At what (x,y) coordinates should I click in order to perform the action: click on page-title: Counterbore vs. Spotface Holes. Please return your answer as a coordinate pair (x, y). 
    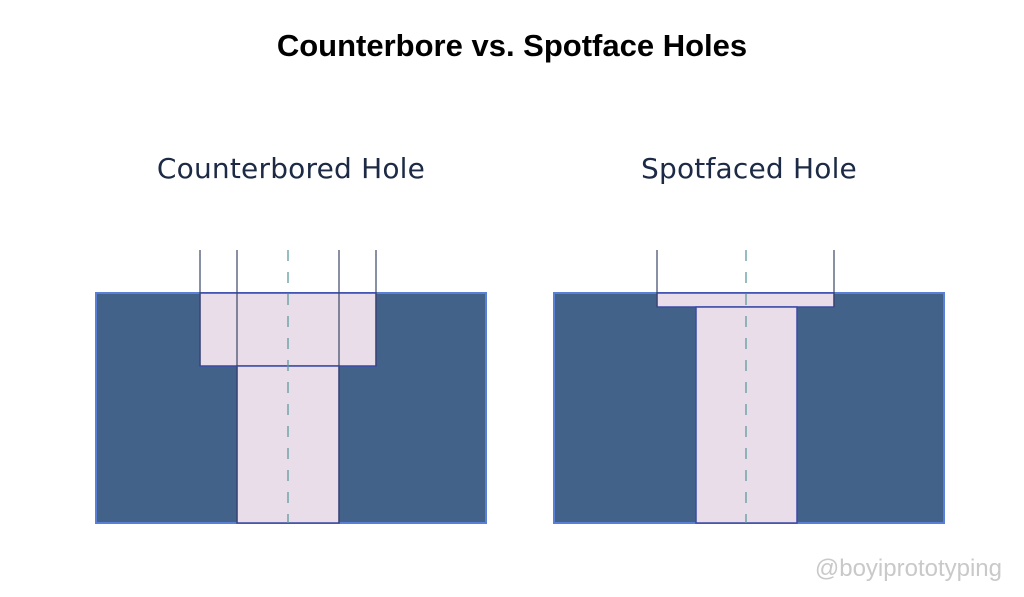
    Looking at the image, I should click on (512, 45).